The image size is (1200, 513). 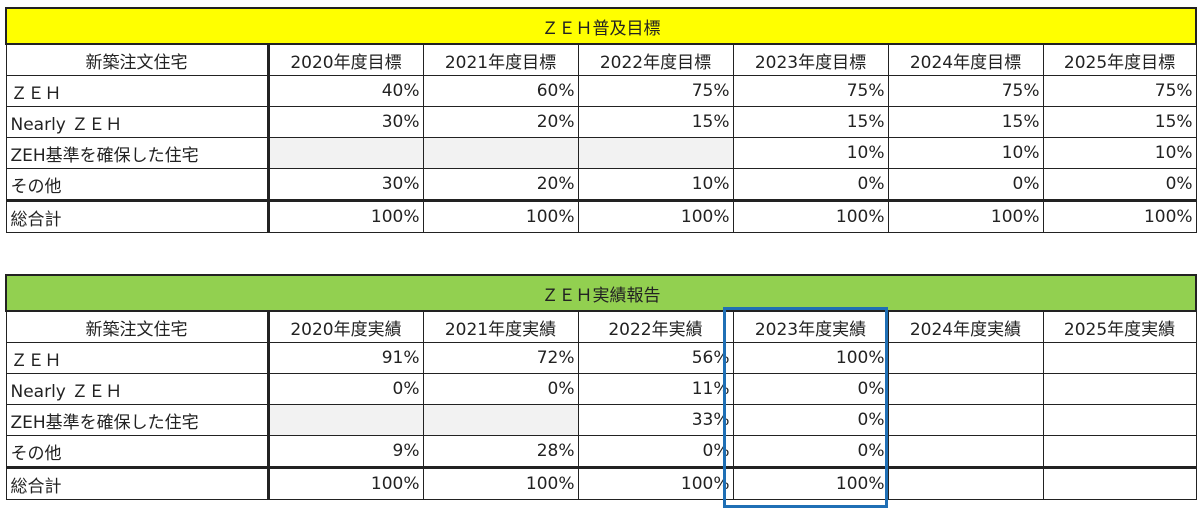 What do you see at coordinates (655, 358) in the screenshot?
I see `value-cell: 56%` at bounding box center [655, 358].